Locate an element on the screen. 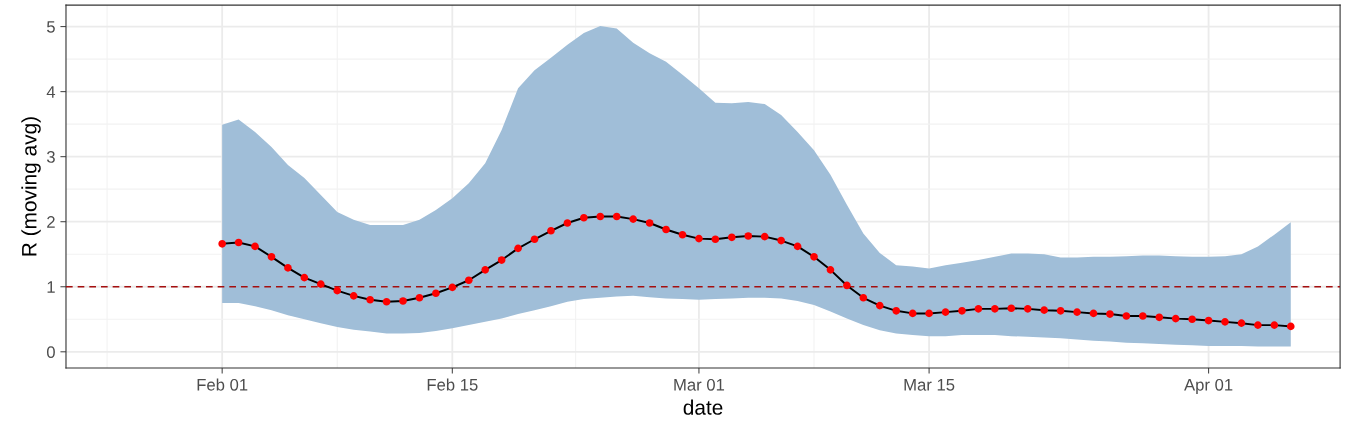 This screenshot has width=1355, height=425. x-axis-title: date is located at coordinates (703, 407).